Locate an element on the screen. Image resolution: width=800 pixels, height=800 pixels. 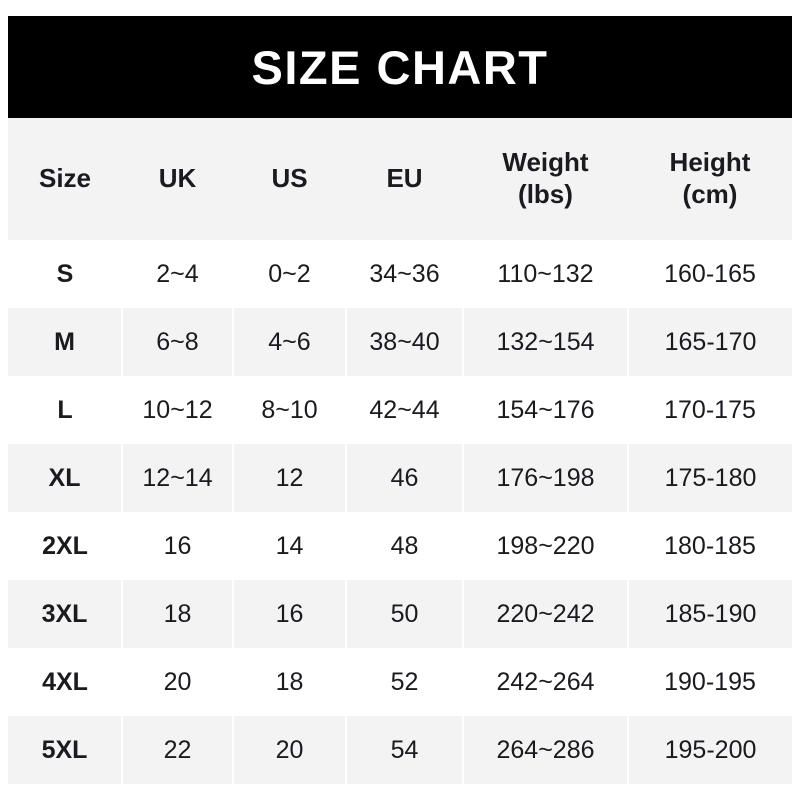
cell-size: XL is located at coordinates (65, 478).